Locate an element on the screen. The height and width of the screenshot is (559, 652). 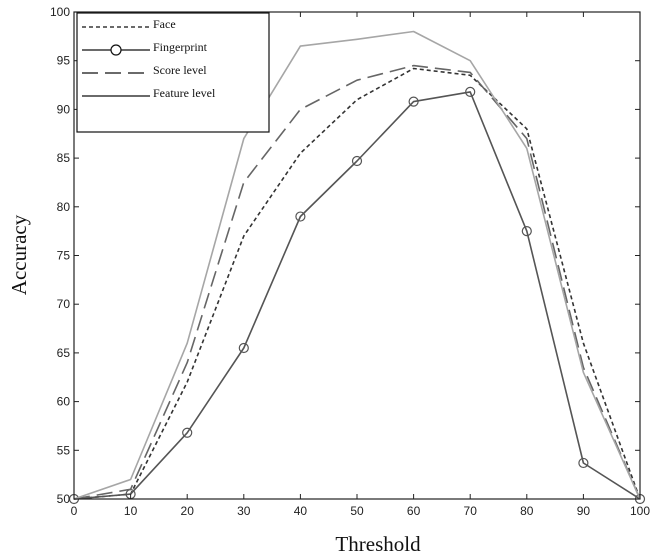
x-tick-label: 30 is located at coordinates (244, 511).